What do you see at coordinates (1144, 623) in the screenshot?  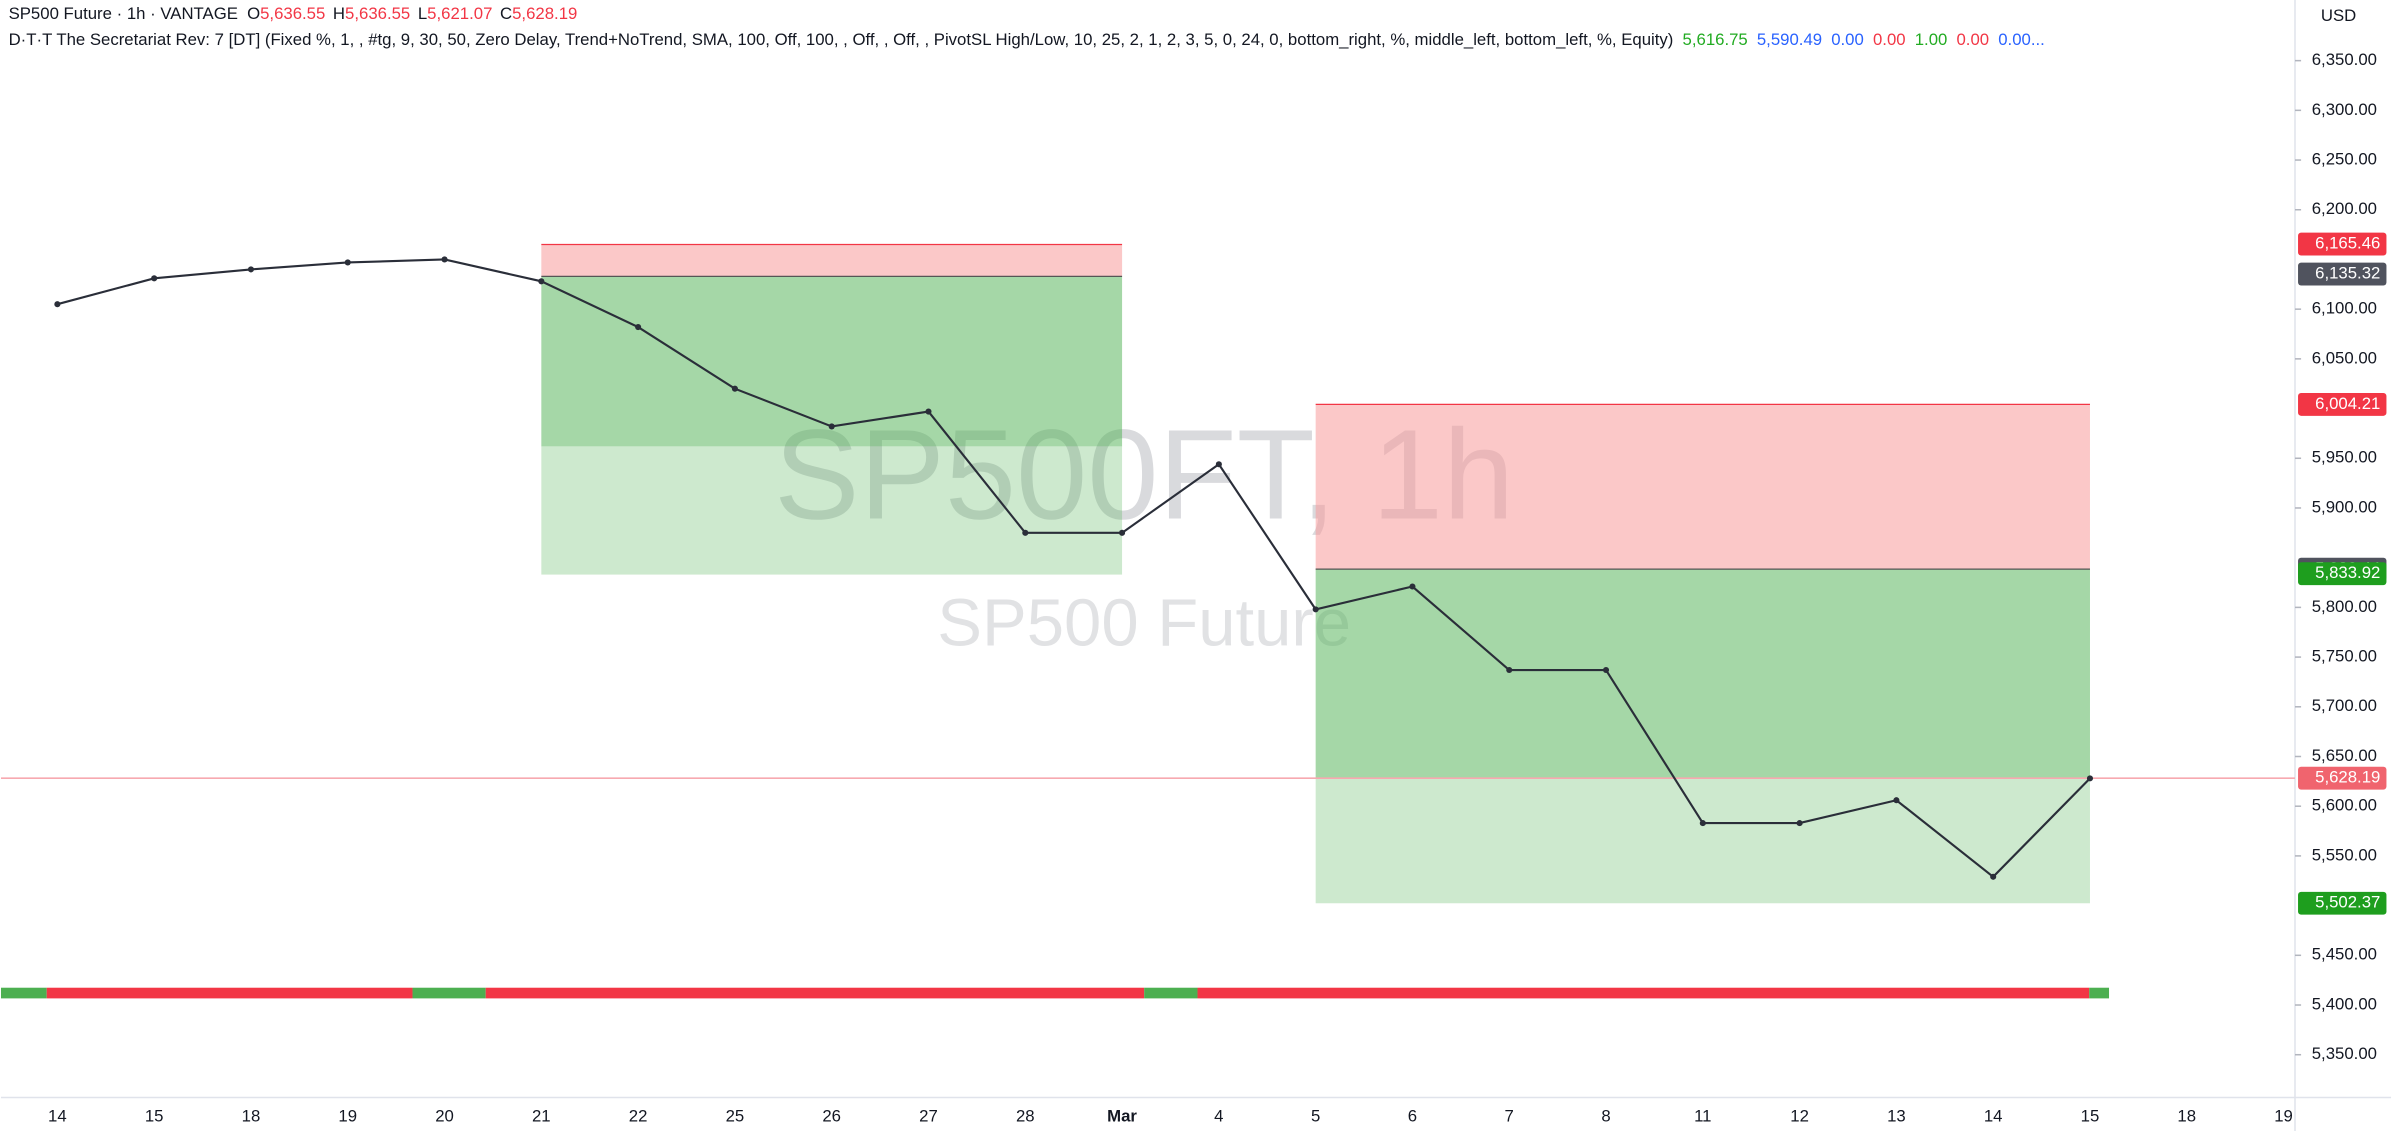 I see `watermark: SP500 Future` at bounding box center [1144, 623].